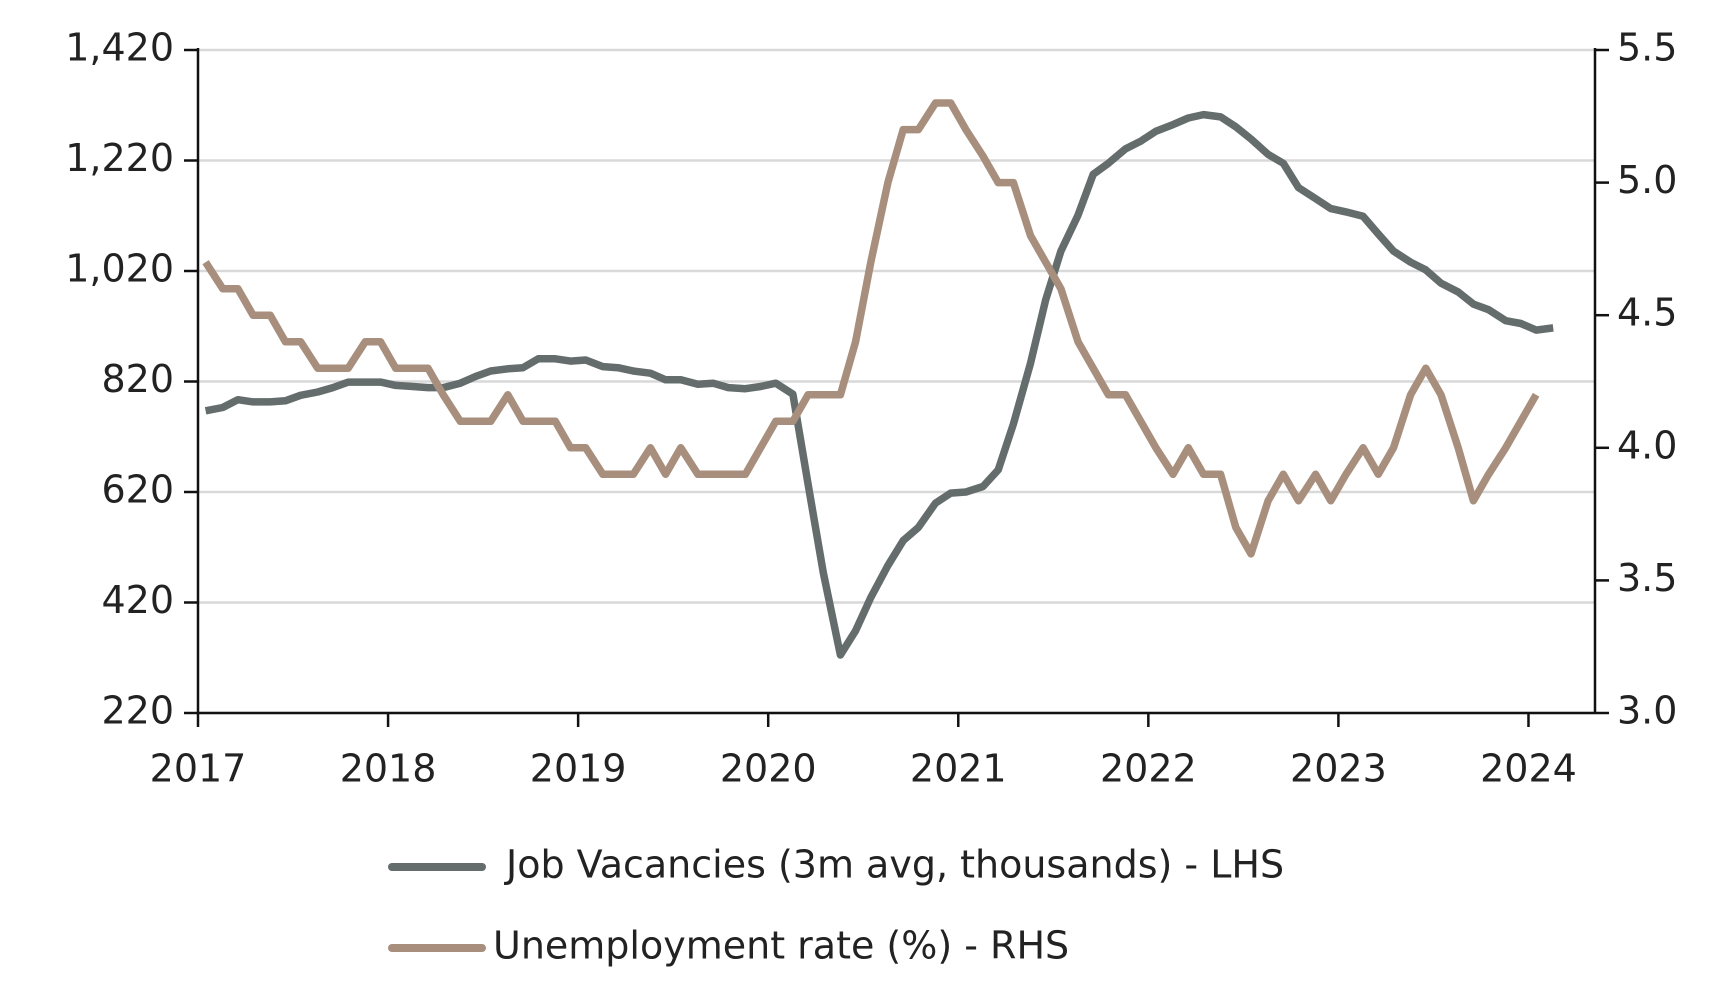  What do you see at coordinates (1647, 578) in the screenshot?
I see `y2-tick-label: 3.5` at bounding box center [1647, 578].